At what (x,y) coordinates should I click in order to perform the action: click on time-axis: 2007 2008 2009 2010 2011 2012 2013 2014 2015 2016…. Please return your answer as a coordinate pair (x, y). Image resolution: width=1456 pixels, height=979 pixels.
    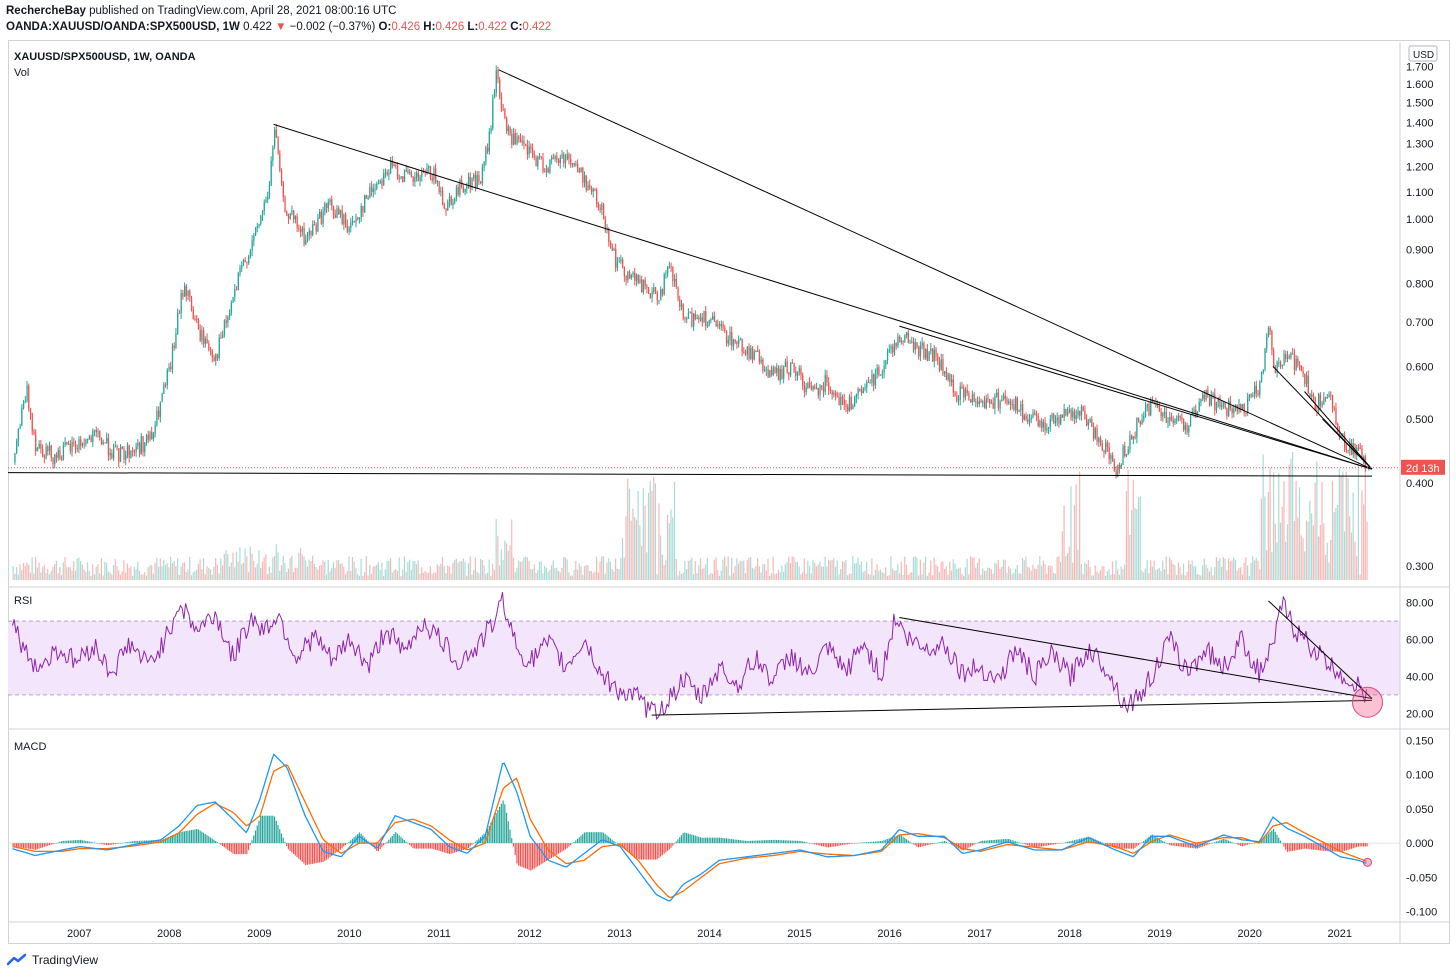
    Looking at the image, I should click on (709, 934).